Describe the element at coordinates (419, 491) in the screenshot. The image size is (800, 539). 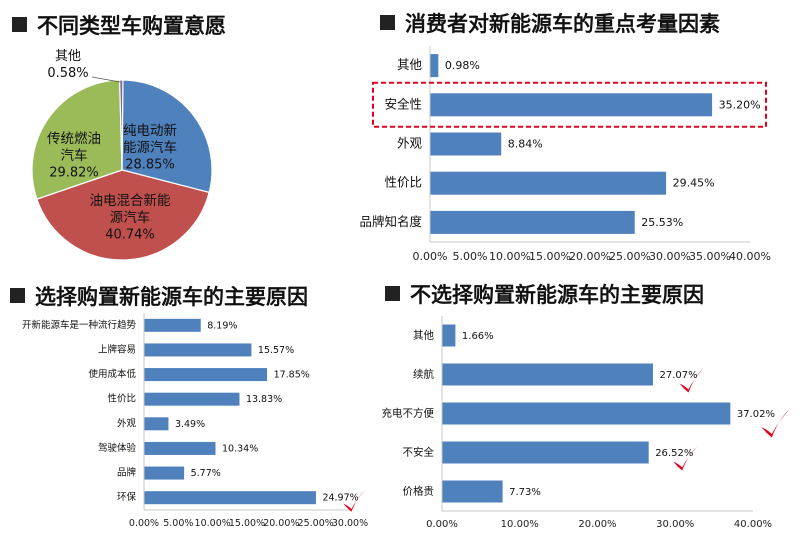
I see `category-label: 价格贵` at that location.